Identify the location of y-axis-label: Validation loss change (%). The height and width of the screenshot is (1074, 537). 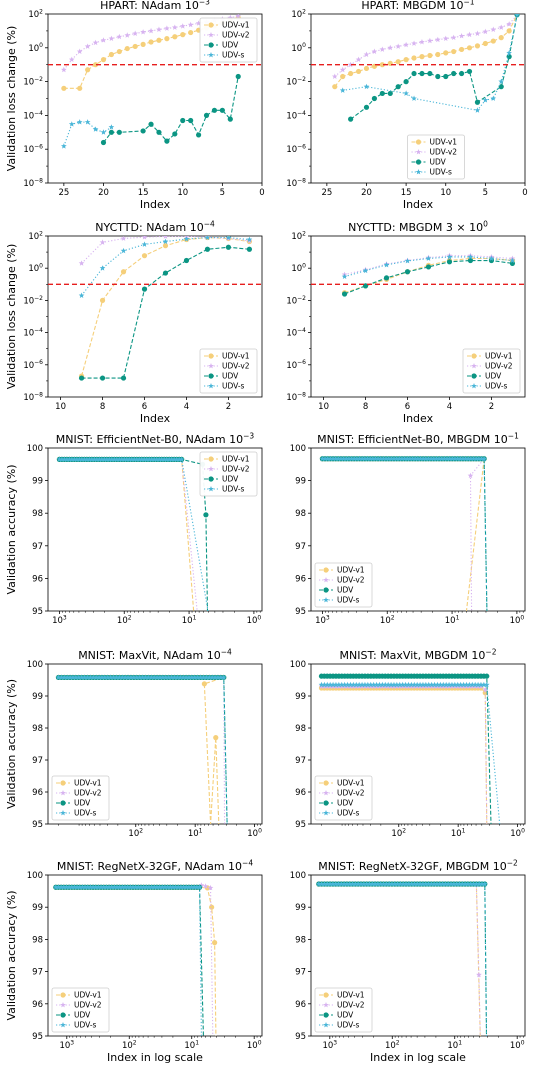
(11, 99).